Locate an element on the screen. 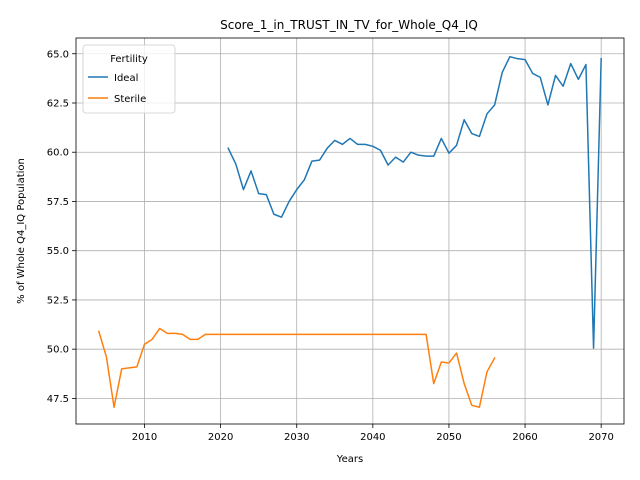 The image size is (640, 480). legend-title: Fertility is located at coordinates (129, 59).